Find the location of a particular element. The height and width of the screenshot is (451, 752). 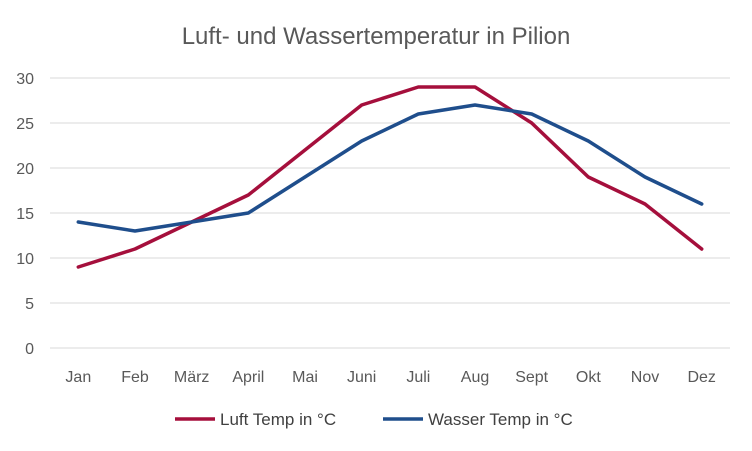

y-tick-label: 10 is located at coordinates (25, 259).